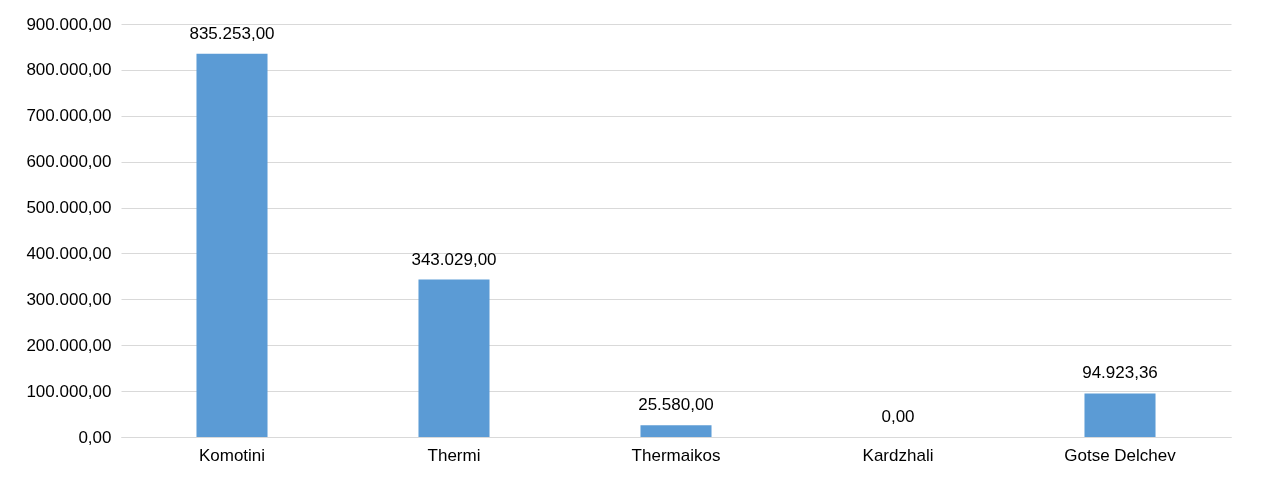 The height and width of the screenshot is (480, 1265). Describe the element at coordinates (1120, 373) in the screenshot. I see `data-label: 94.923,36` at that location.